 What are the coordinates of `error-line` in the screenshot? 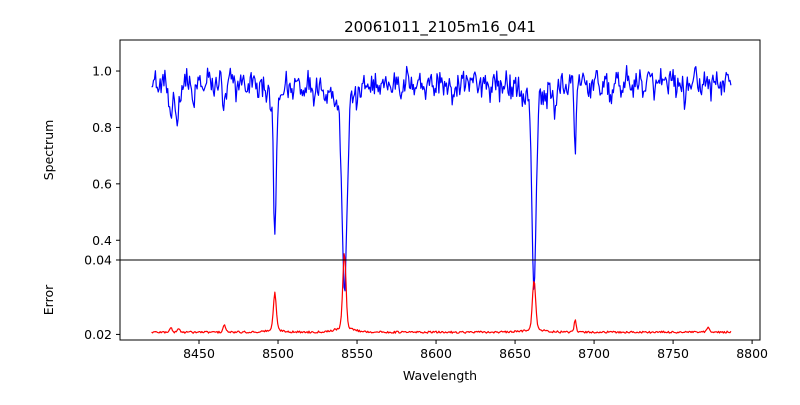 It's located at (441, 293).